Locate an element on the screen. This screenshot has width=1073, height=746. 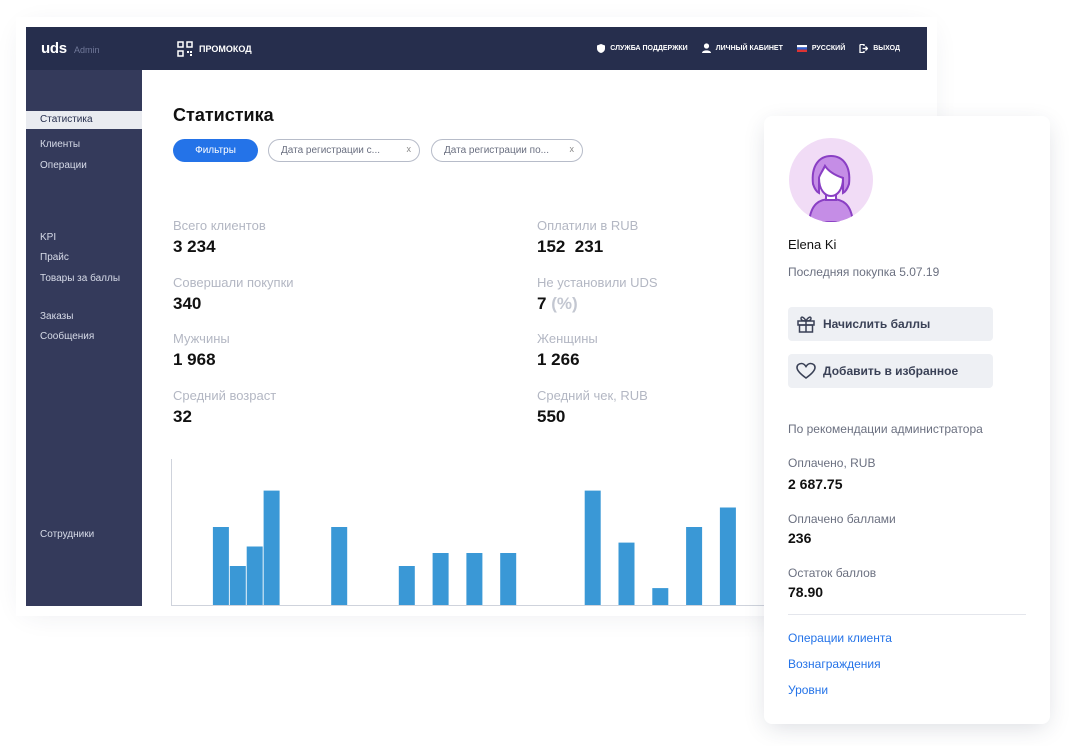
logo-subtitle: Admin is located at coordinates (87, 50).